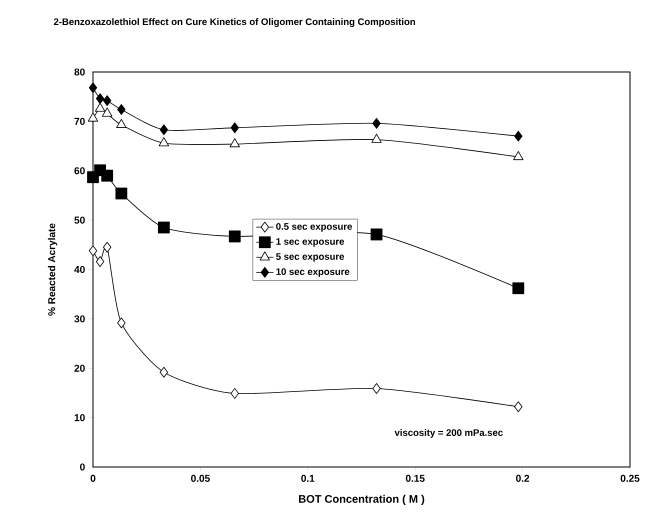  Describe the element at coordinates (82, 467) in the screenshot. I see `y-tick-label: 0` at that location.